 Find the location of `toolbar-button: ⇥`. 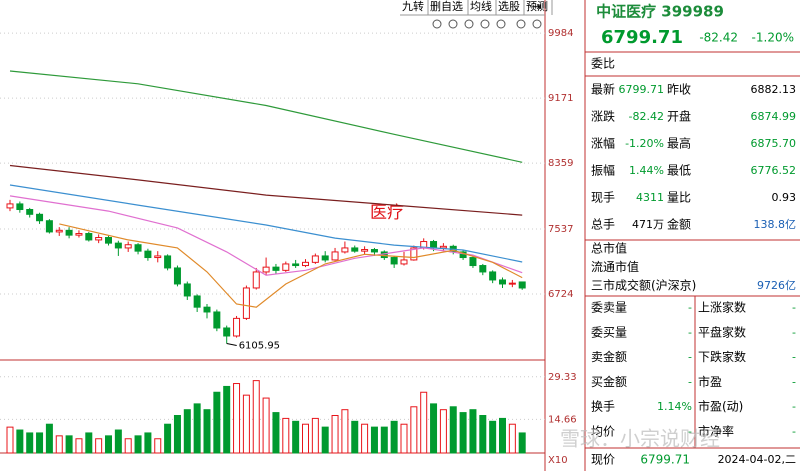

toolbar-button: ⇥ is located at coordinates (536, 6).